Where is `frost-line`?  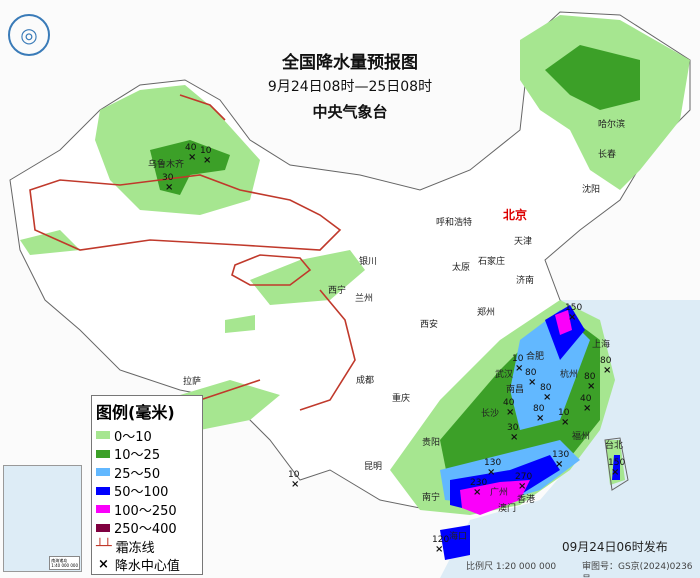 frost-line is located at coordinates (185, 212).